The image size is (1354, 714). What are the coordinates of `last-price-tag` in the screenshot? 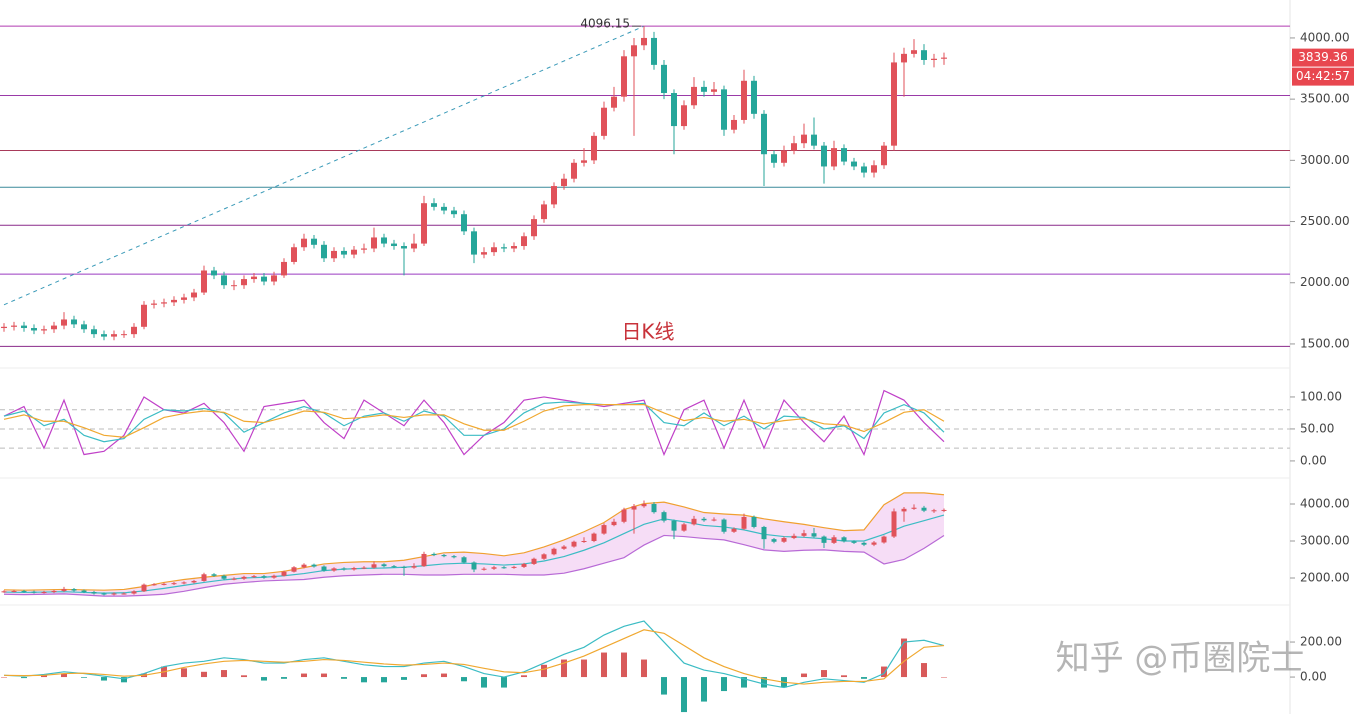 It's located at (1323, 57).